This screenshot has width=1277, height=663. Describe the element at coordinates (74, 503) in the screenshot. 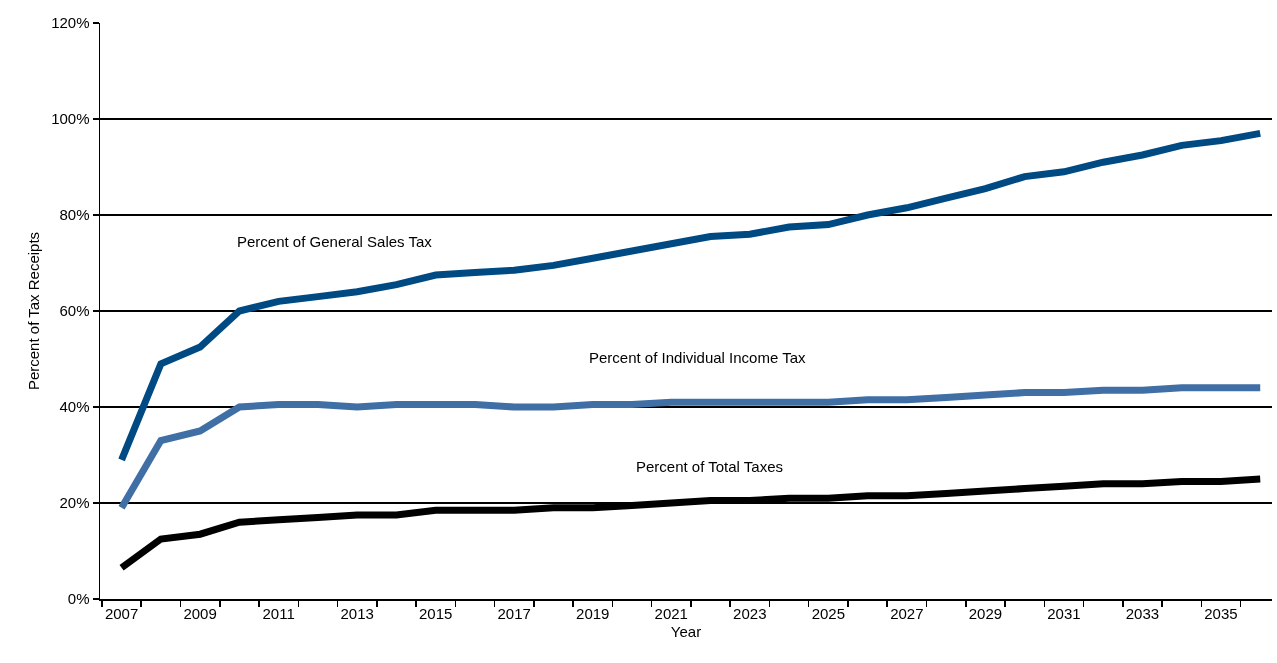

I see `y-tick-label: 20%` at that location.